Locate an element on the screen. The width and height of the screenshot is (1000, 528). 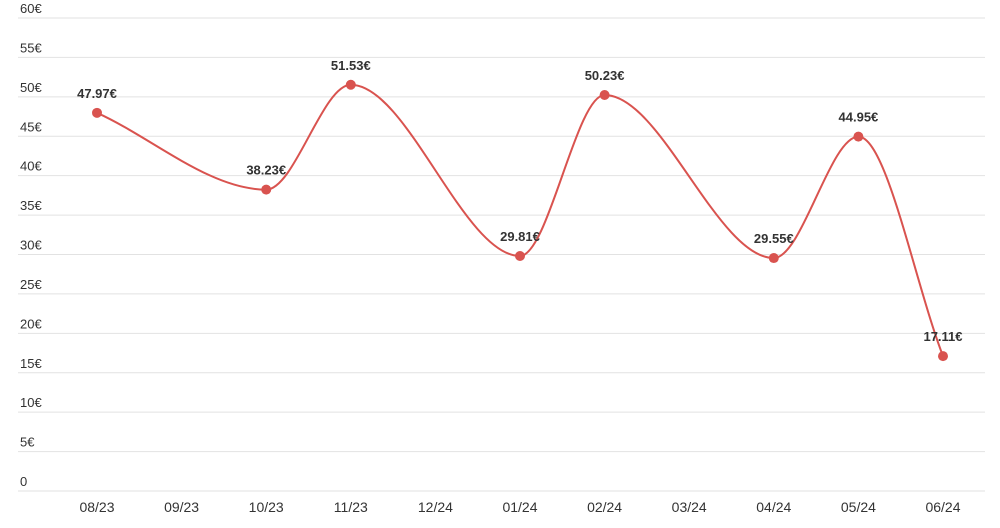
data-label: 38.23€ is located at coordinates (266, 170).